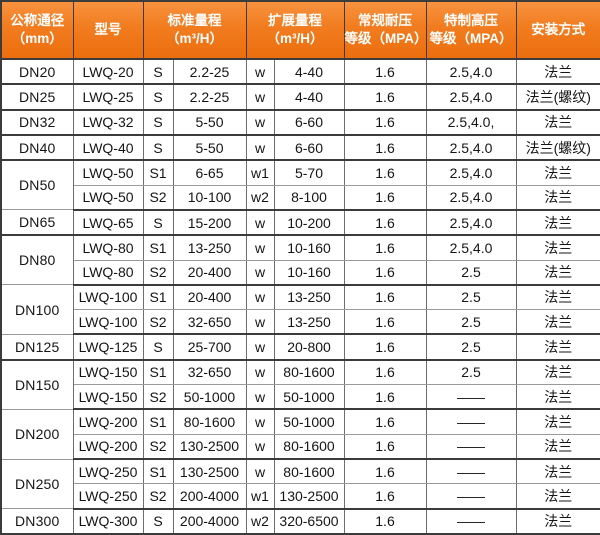  Describe the element at coordinates (37, 521) in the screenshot. I see `cell-dn: DN300` at that location.